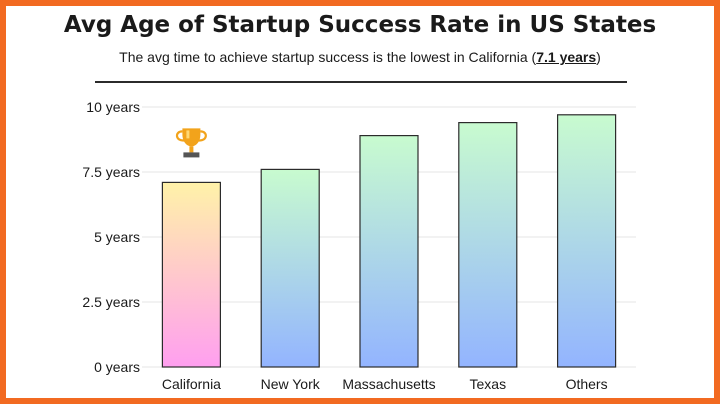  I want to click on y-tick-label: 5 years, so click(117, 237).